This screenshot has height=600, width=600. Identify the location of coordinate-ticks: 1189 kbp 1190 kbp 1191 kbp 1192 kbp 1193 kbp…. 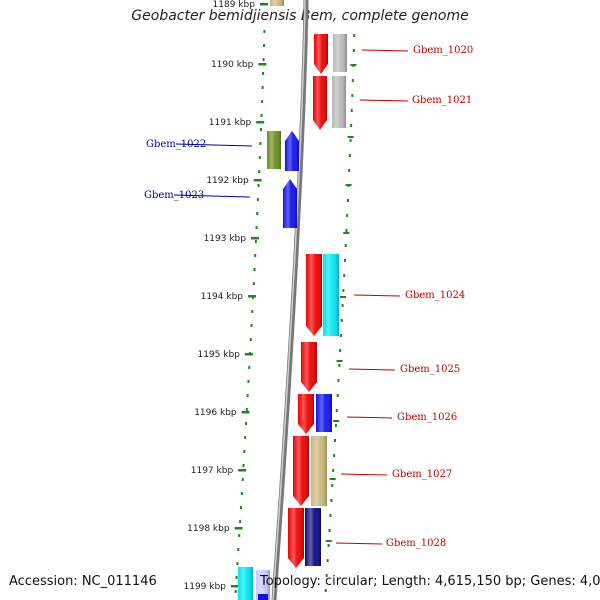
(226, 296).